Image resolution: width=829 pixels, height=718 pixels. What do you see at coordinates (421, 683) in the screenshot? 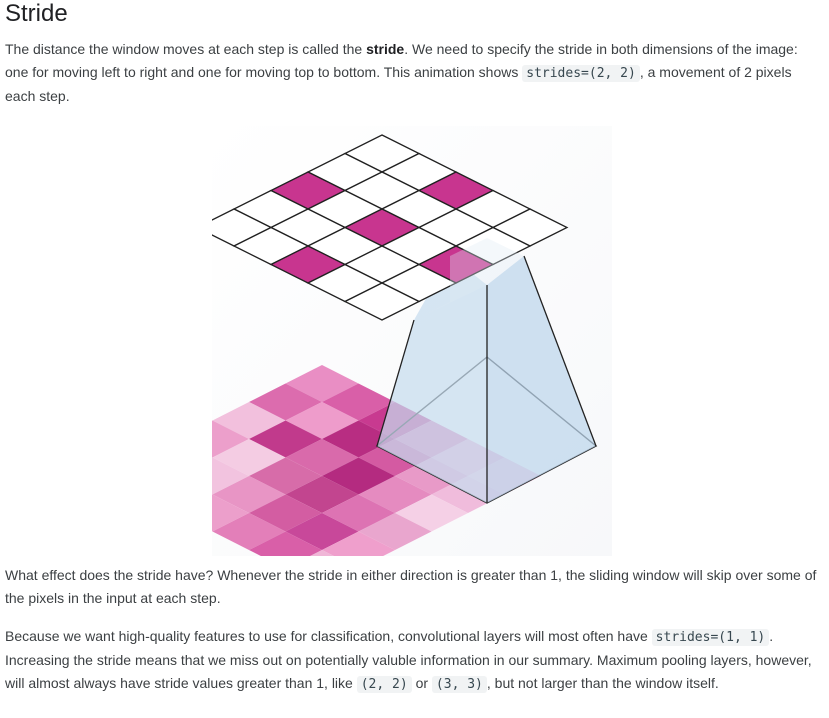
I see `p3-text-c: or` at bounding box center [421, 683].